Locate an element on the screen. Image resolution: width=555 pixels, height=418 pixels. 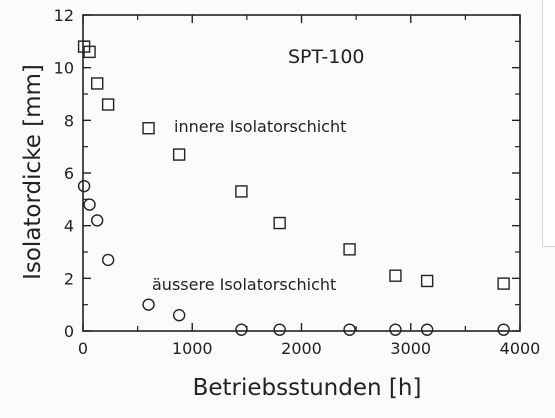
y-tick-label: 6 is located at coordinates (69, 173).